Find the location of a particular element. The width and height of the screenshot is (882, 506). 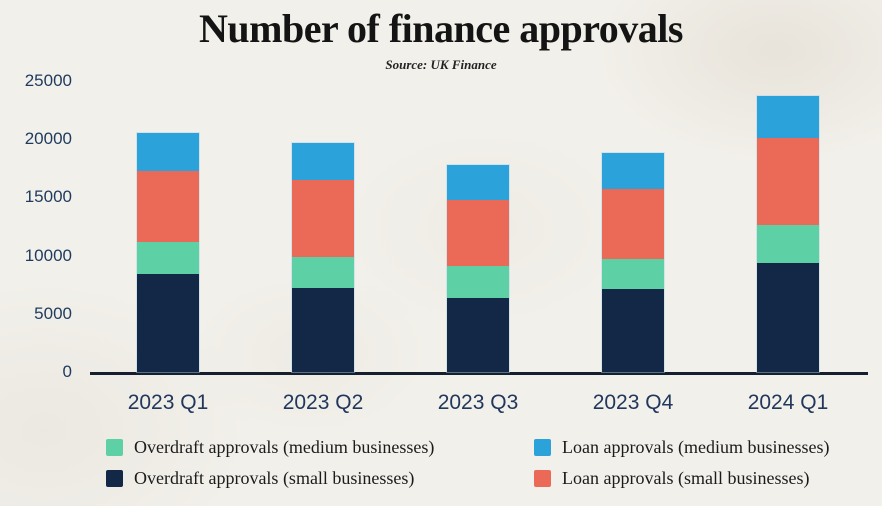

bar-2023-q1 is located at coordinates (168, 252).